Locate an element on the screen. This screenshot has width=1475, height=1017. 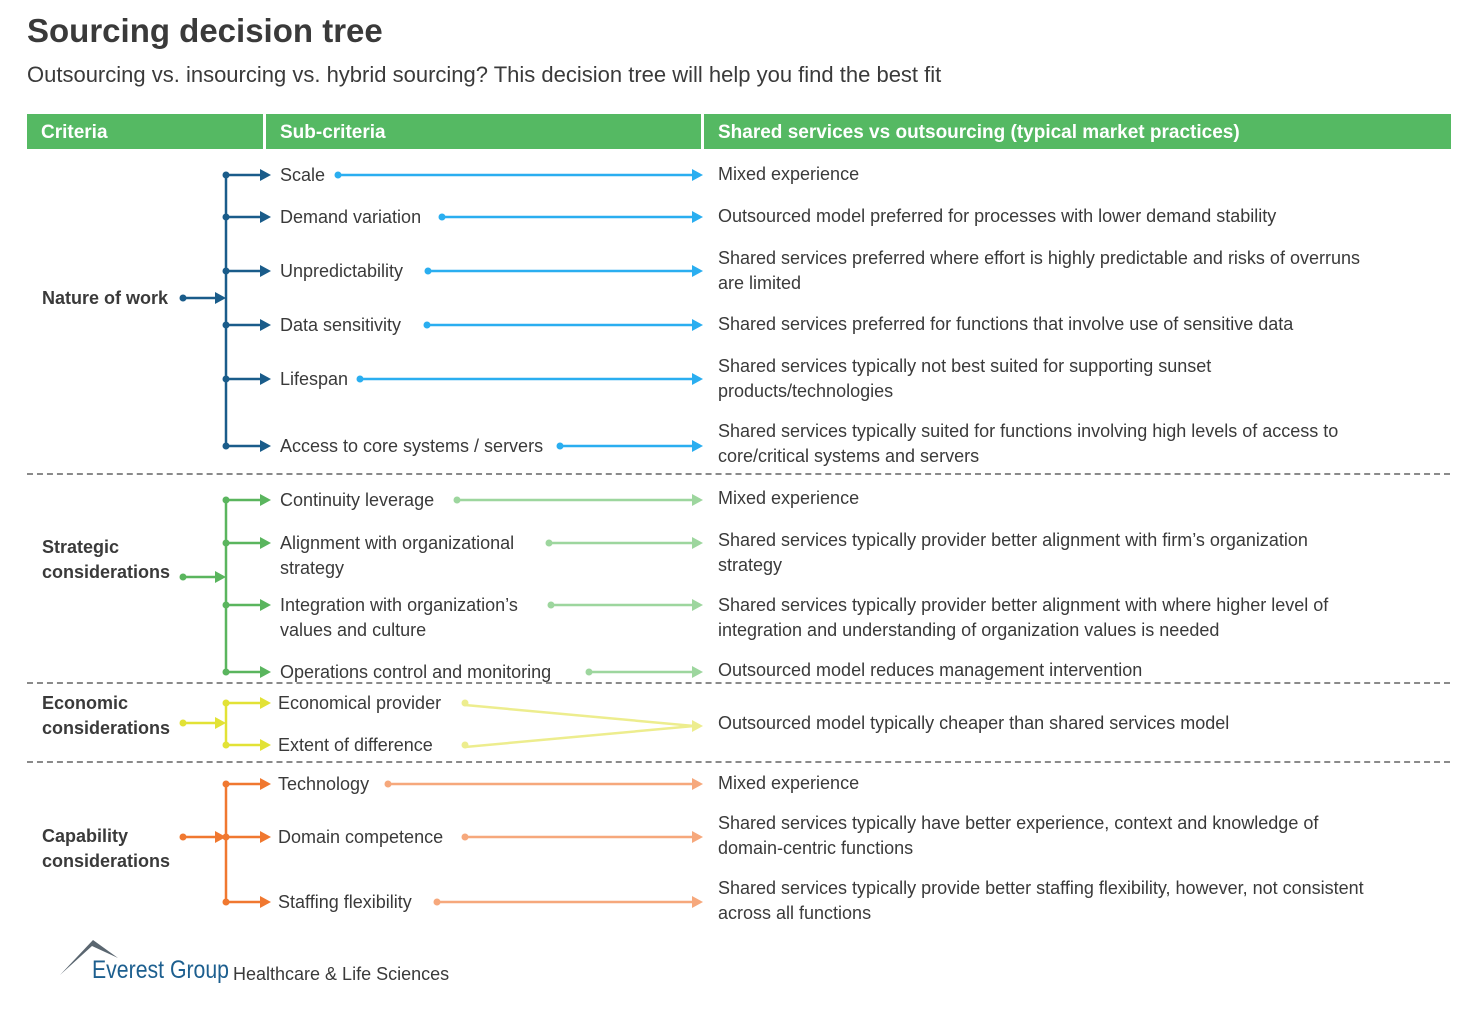
sub-criteria-label: Access to core systems / servers is located at coordinates (412, 446).